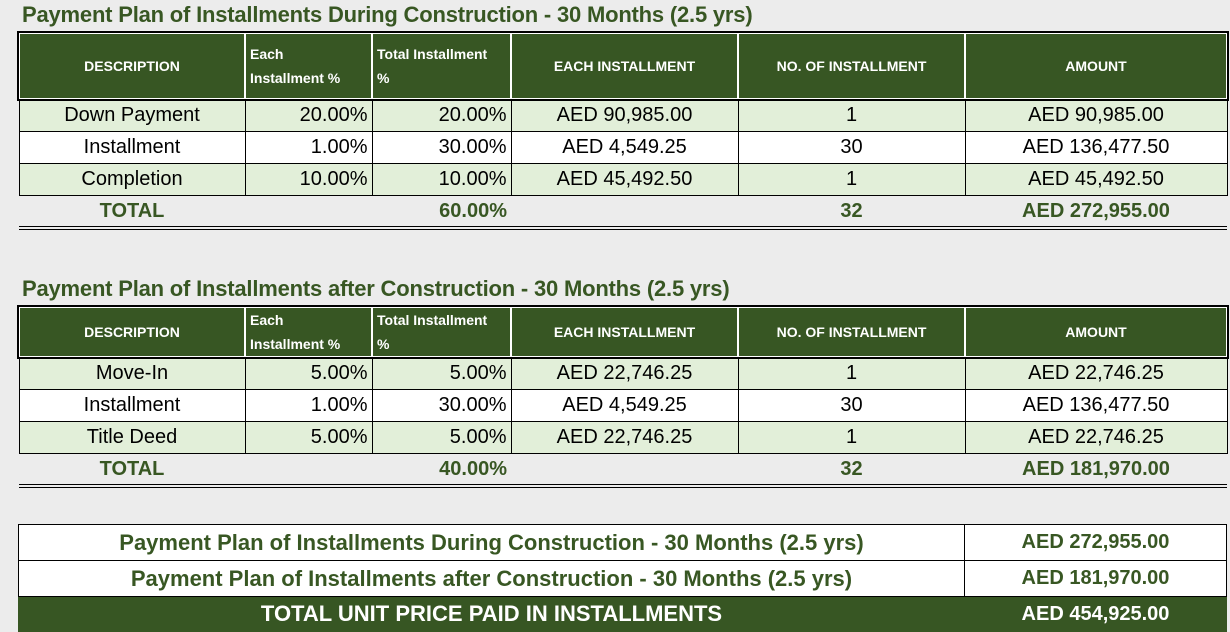  I want to click on row-each-installment: AED 45,492.50, so click(624, 179).